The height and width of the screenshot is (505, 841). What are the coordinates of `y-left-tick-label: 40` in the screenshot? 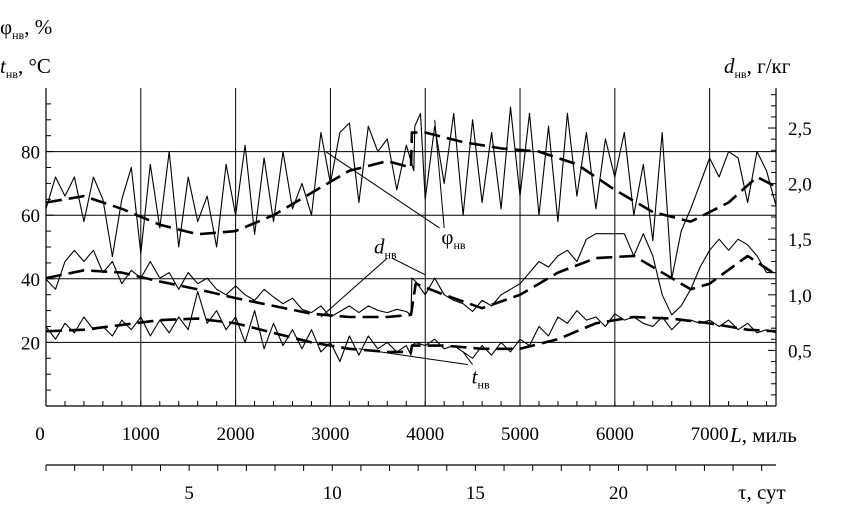 It's located at (30, 280).